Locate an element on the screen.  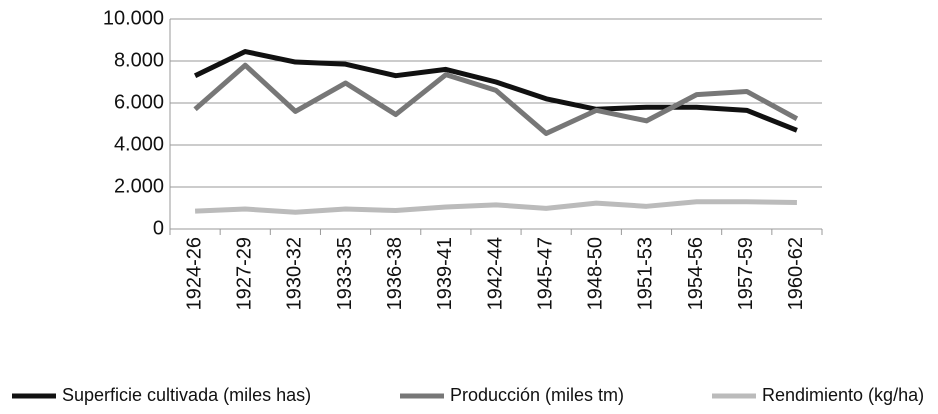
y-tick-label: 0 is located at coordinates (158, 228).